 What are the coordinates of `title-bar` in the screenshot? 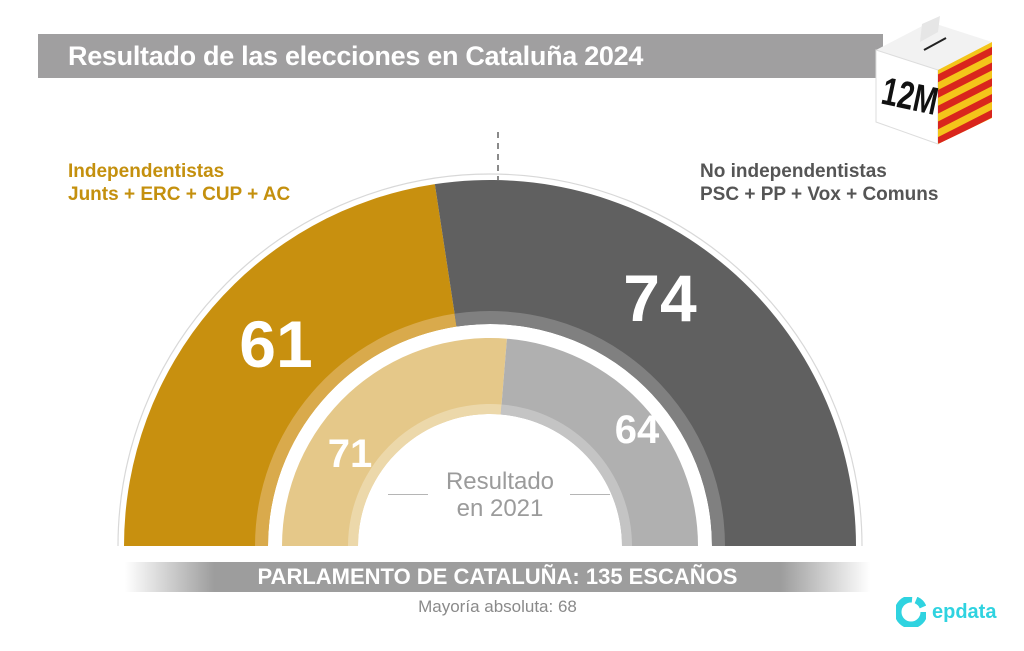 It's located at (460, 56).